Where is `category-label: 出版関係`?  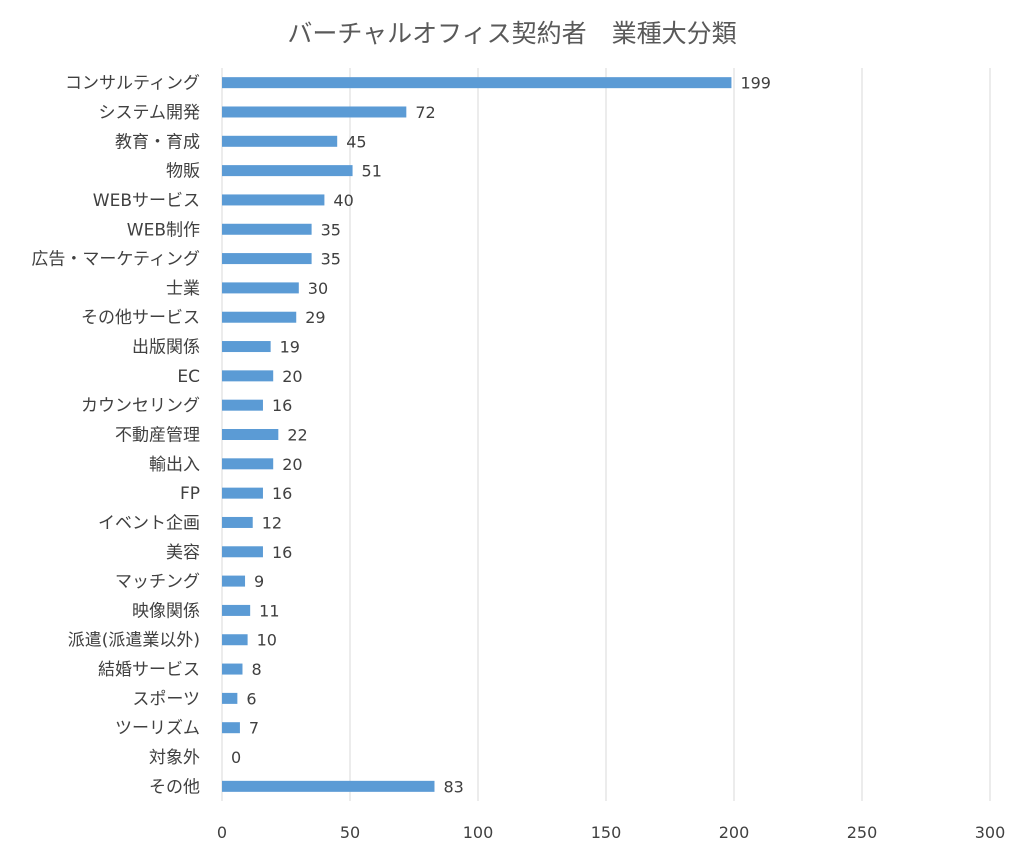
category-label: 出版関係 is located at coordinates (166, 348).